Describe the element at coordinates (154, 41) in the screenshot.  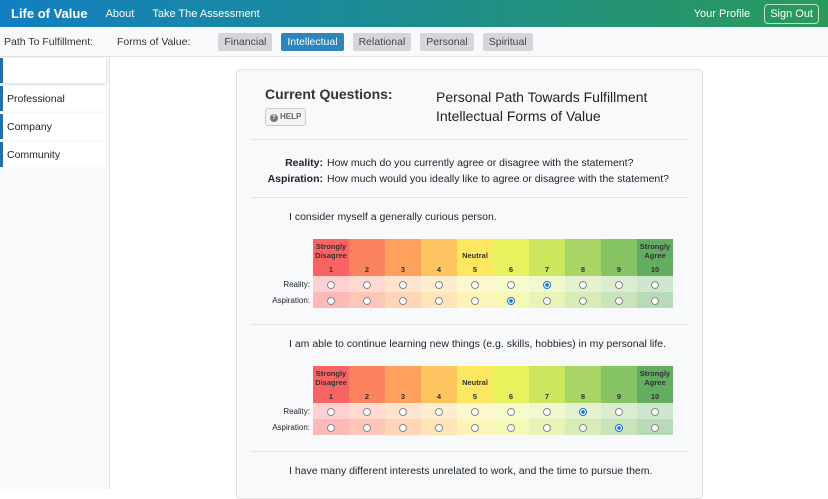
I see `forms-label: Forms of Value:` at that location.